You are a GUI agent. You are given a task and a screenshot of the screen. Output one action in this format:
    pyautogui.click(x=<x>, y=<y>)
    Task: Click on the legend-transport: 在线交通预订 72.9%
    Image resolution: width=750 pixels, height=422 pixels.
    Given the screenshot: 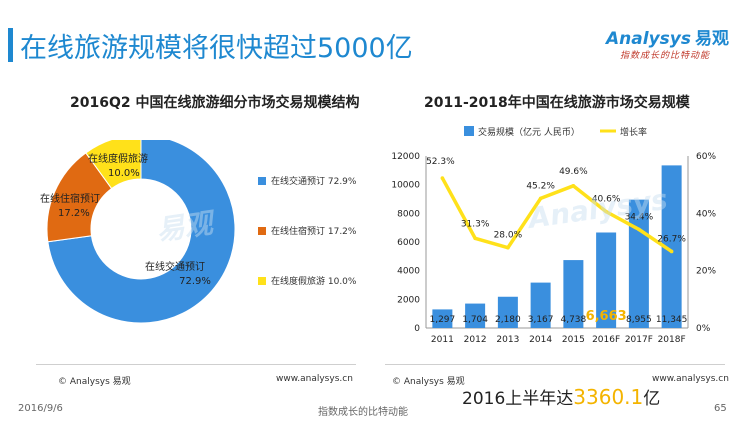 What is the action you would take?
    pyautogui.click(x=307, y=180)
    